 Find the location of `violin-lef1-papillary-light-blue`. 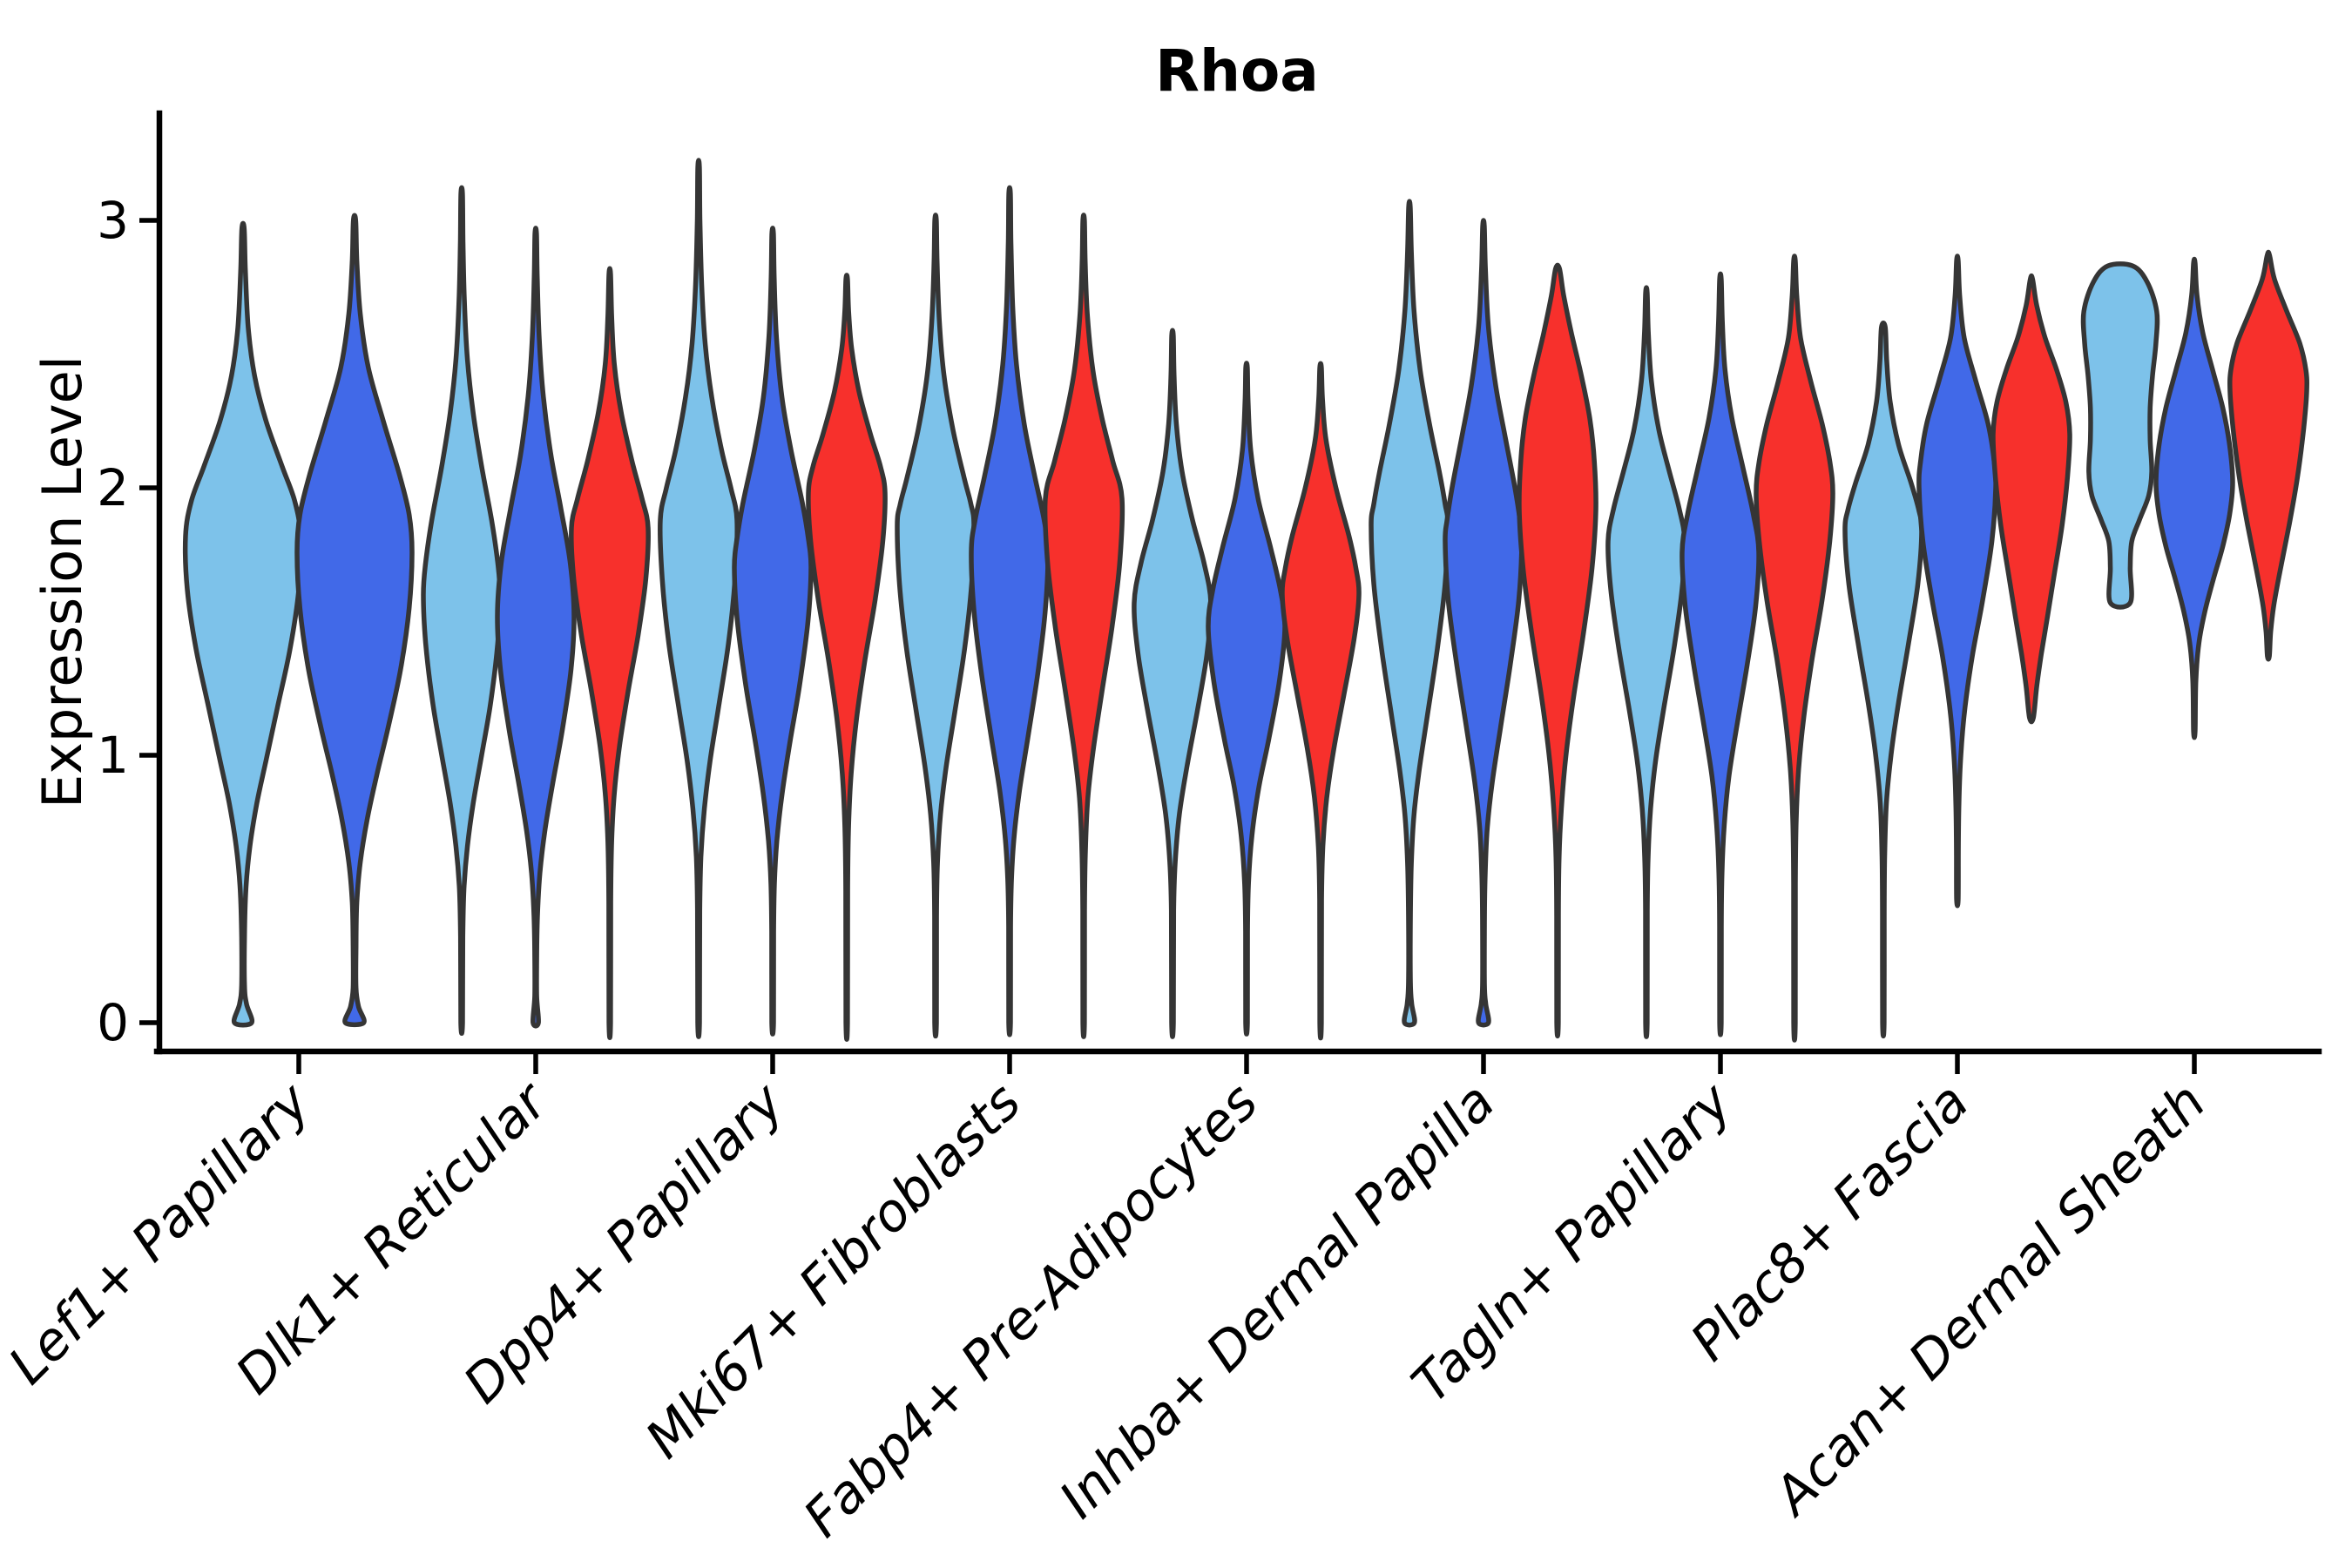

violin-lef1-papillary-light-blue is located at coordinates (243, 624).